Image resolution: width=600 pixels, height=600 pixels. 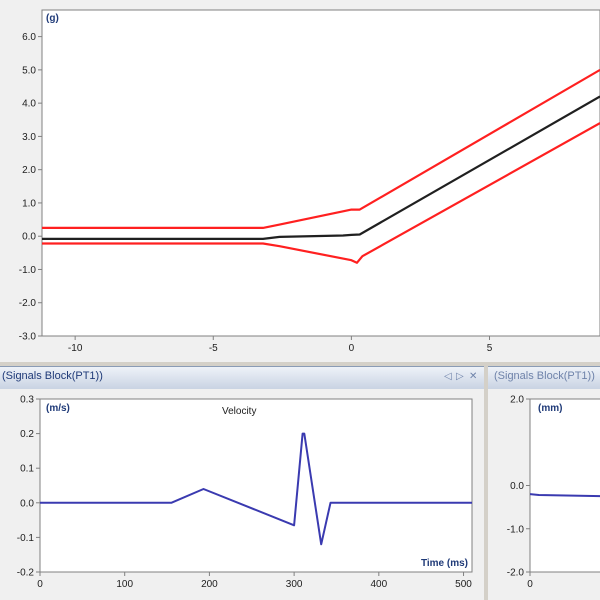 What do you see at coordinates (460, 376) in the screenshot?
I see `tab-next-icon: ▷` at bounding box center [460, 376].